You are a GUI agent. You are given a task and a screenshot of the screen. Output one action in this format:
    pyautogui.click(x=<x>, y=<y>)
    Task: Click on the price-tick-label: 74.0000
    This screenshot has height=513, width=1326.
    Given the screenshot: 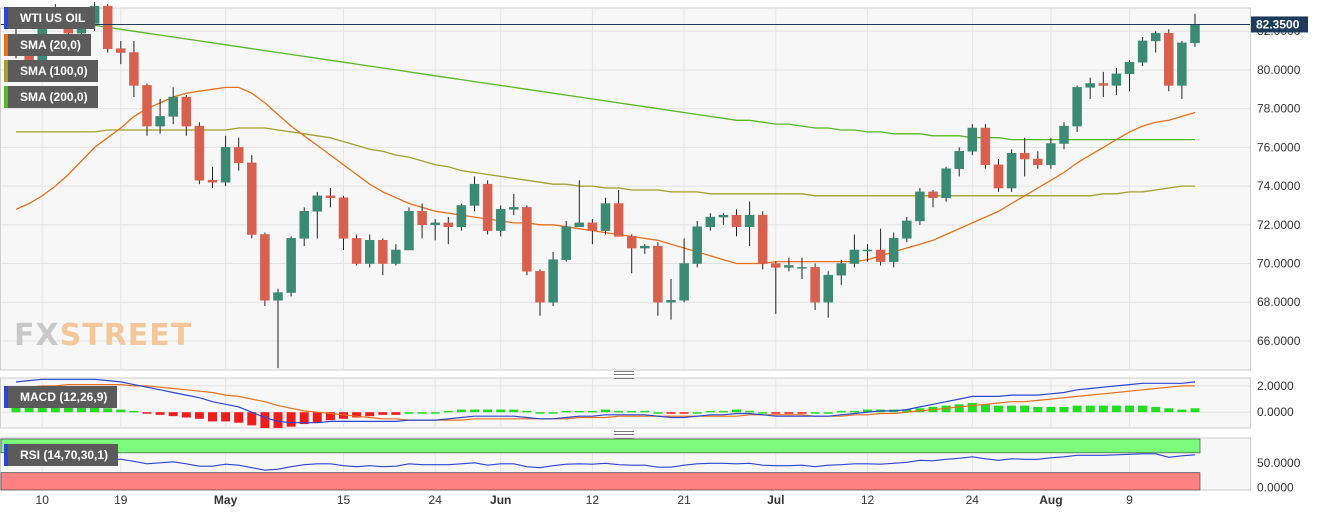 What is the action you would take?
    pyautogui.click(x=1279, y=186)
    